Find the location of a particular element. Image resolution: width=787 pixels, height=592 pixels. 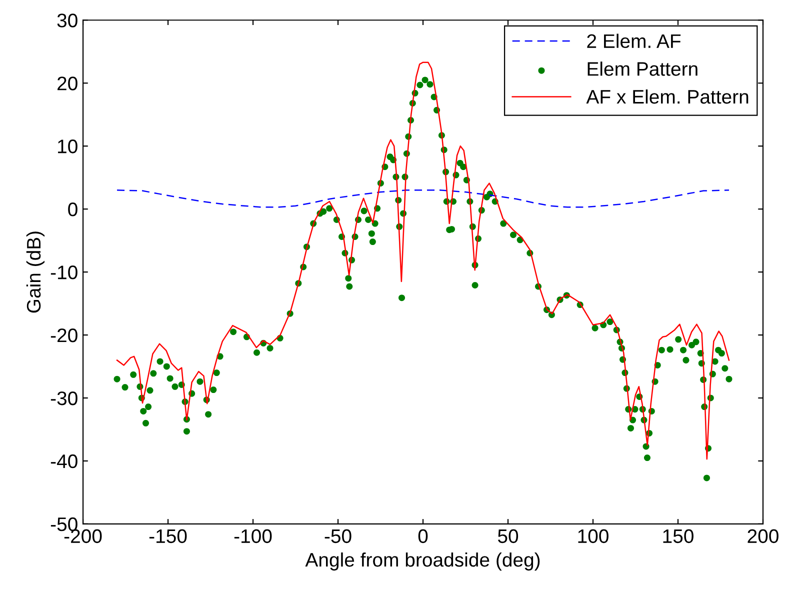

x-tick-label: 200 is located at coordinates (763, 536).